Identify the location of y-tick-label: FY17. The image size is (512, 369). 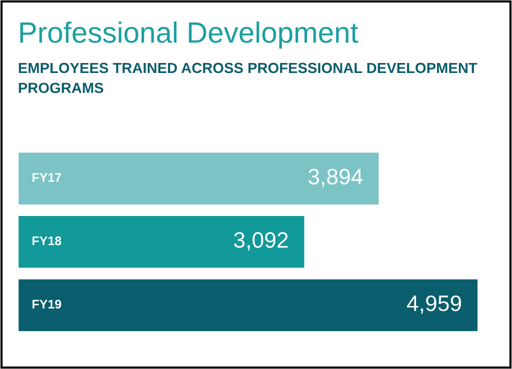
(47, 177).